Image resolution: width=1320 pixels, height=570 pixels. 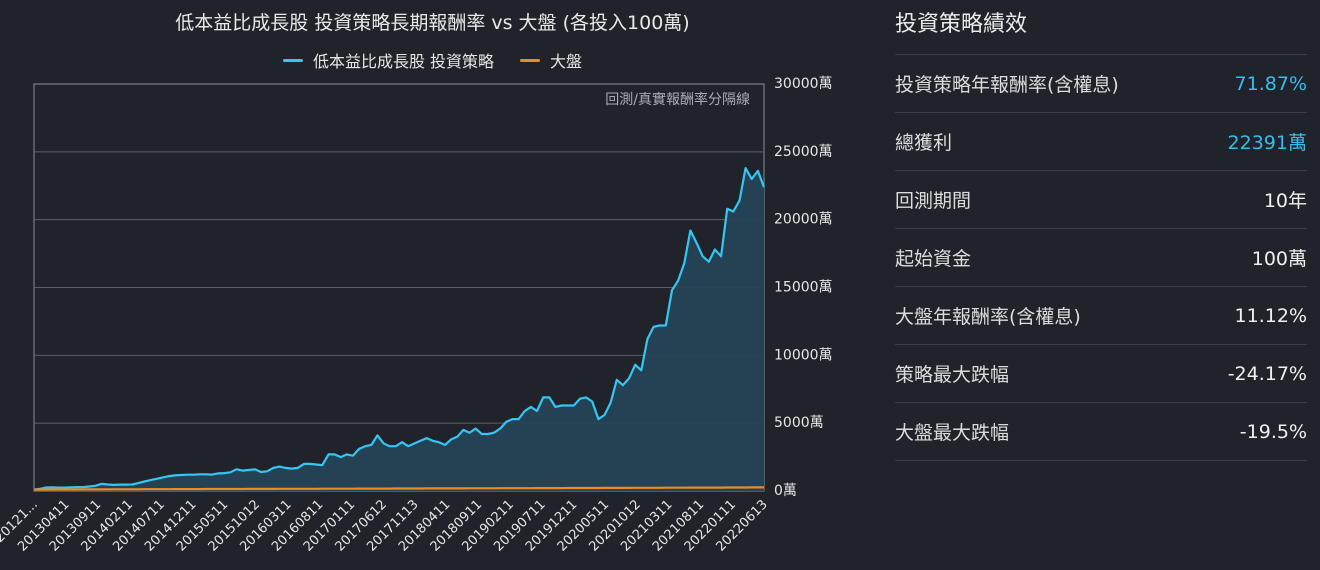 I want to click on stat-row: 投資策略年報酬率(含權息) 71.87%, so click(x=1101, y=83).